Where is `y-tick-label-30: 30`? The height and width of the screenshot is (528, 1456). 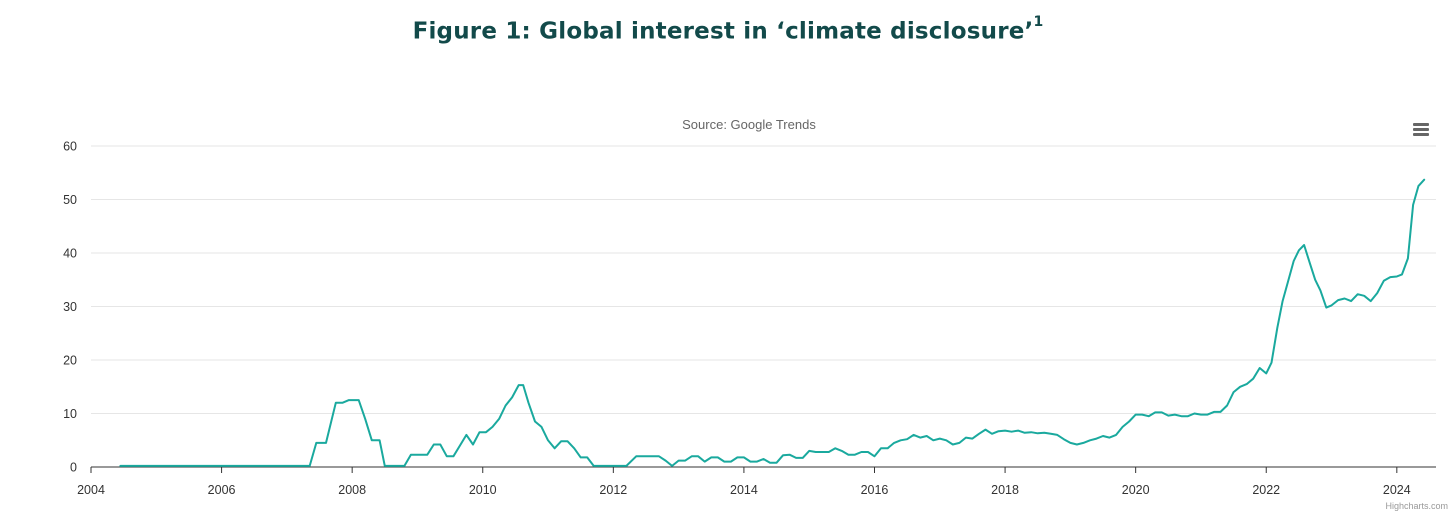 y-tick-label-30: 30 is located at coordinates (70, 307).